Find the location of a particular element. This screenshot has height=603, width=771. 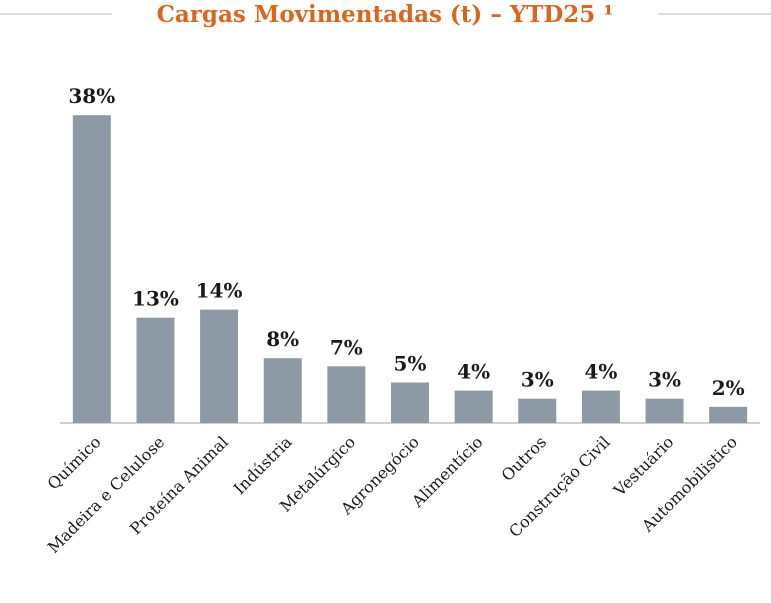

x-tick-label: Vestuário is located at coordinates (643, 466).